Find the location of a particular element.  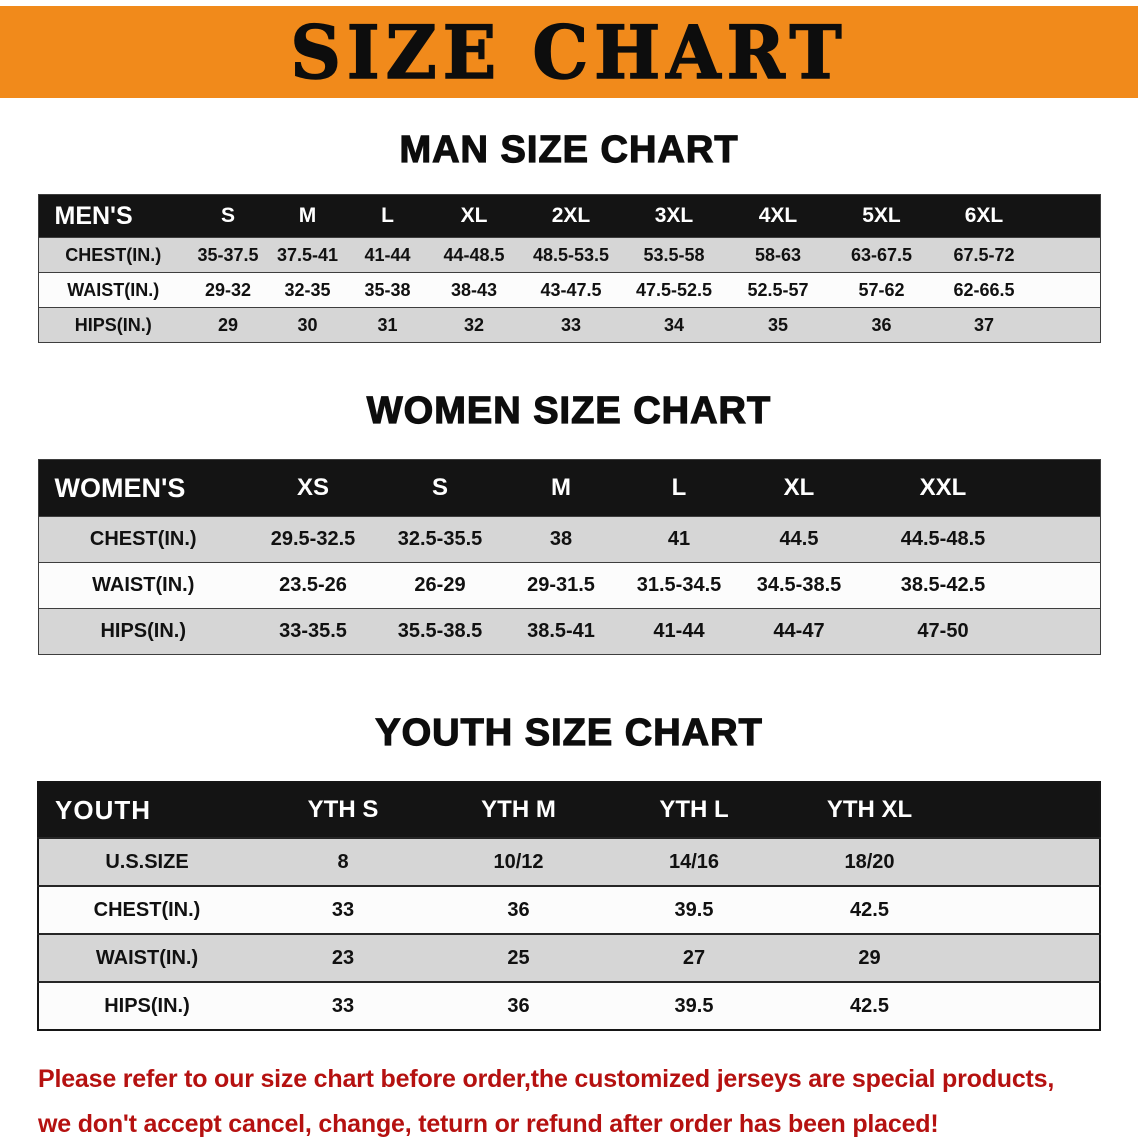

size-value-cell: 67.5-72 is located at coordinates (984, 254).